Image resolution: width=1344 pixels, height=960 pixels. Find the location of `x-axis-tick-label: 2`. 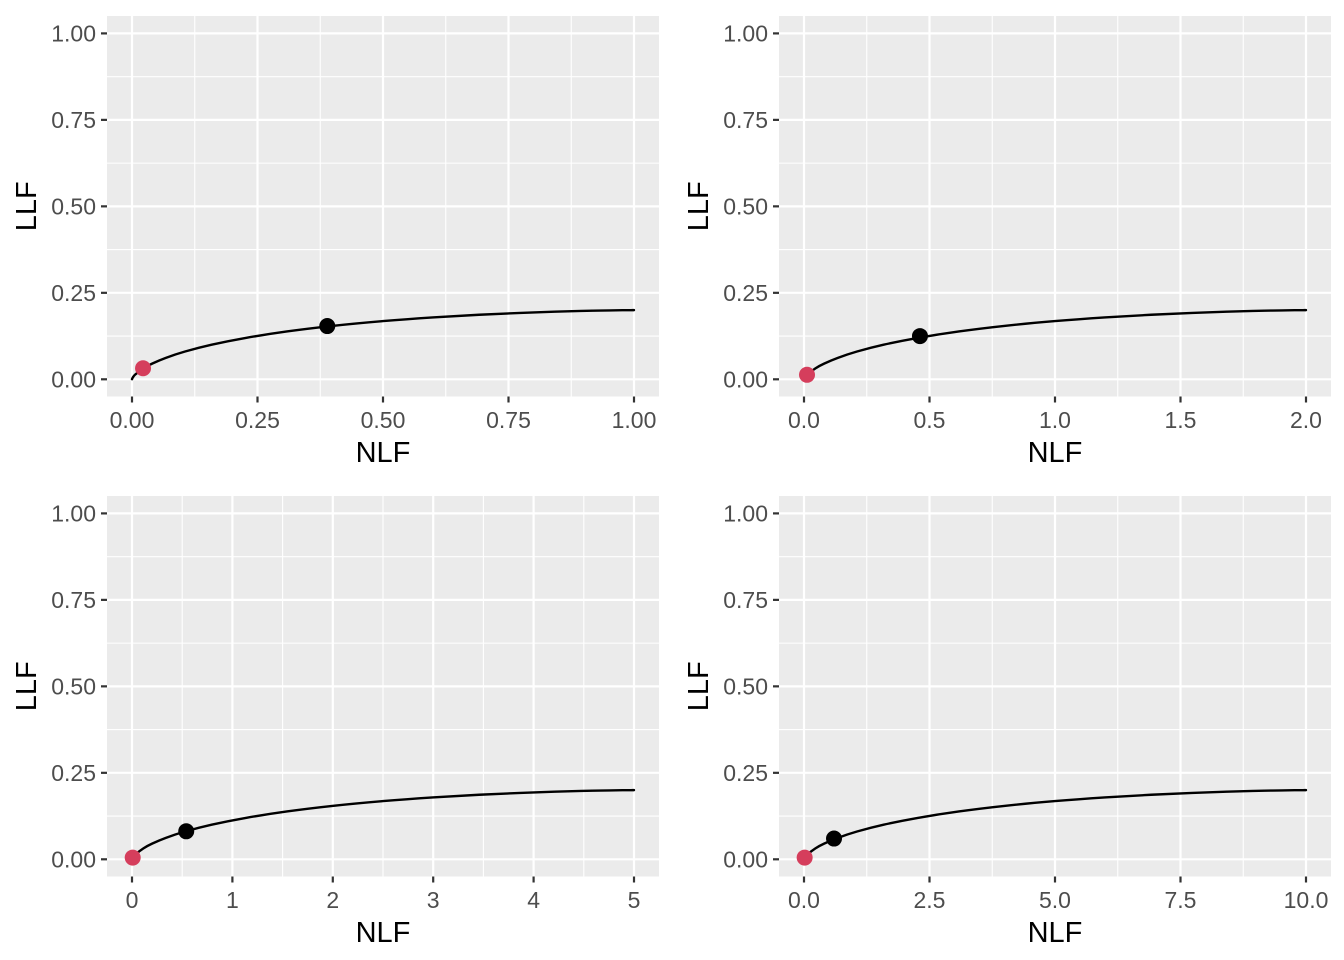

x-axis-tick-label: 2 is located at coordinates (332, 900).